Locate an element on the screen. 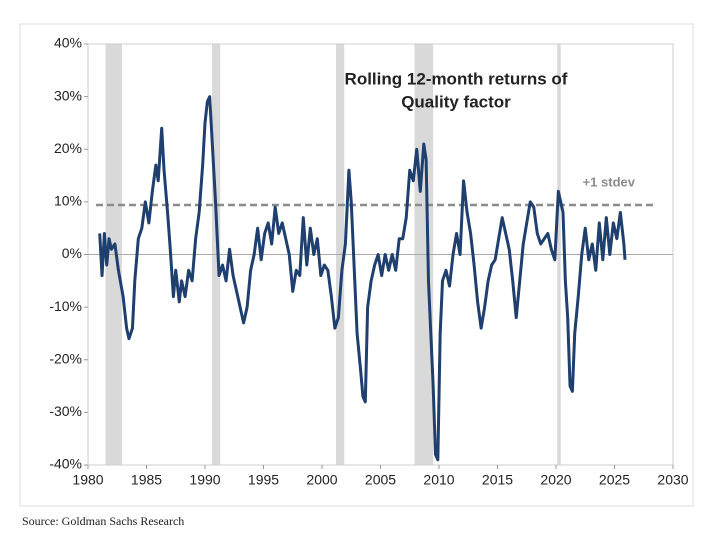 Image resolution: width=713 pixels, height=547 pixels. y-tick-label: 30% is located at coordinates (68, 95).